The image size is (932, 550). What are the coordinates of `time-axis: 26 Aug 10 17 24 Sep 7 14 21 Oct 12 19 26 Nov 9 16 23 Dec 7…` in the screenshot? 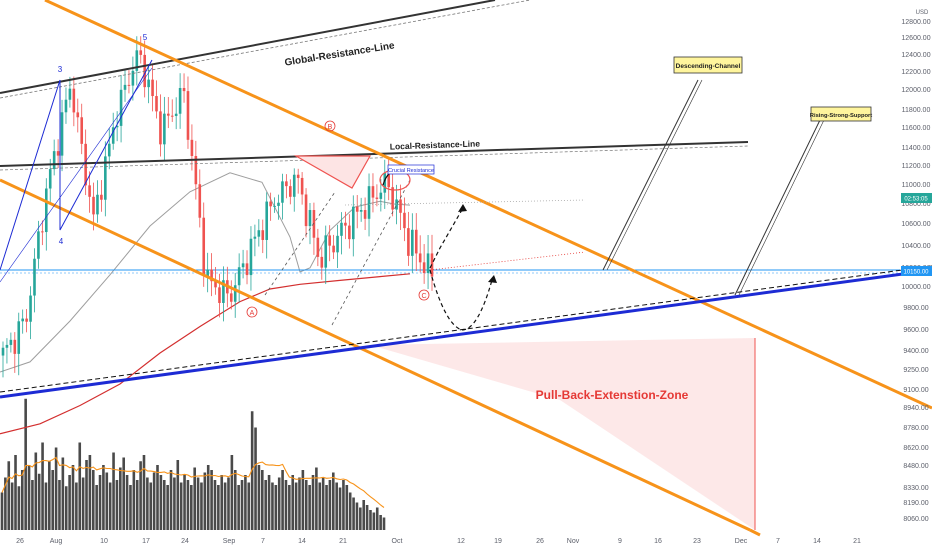 It's located at (438, 541).